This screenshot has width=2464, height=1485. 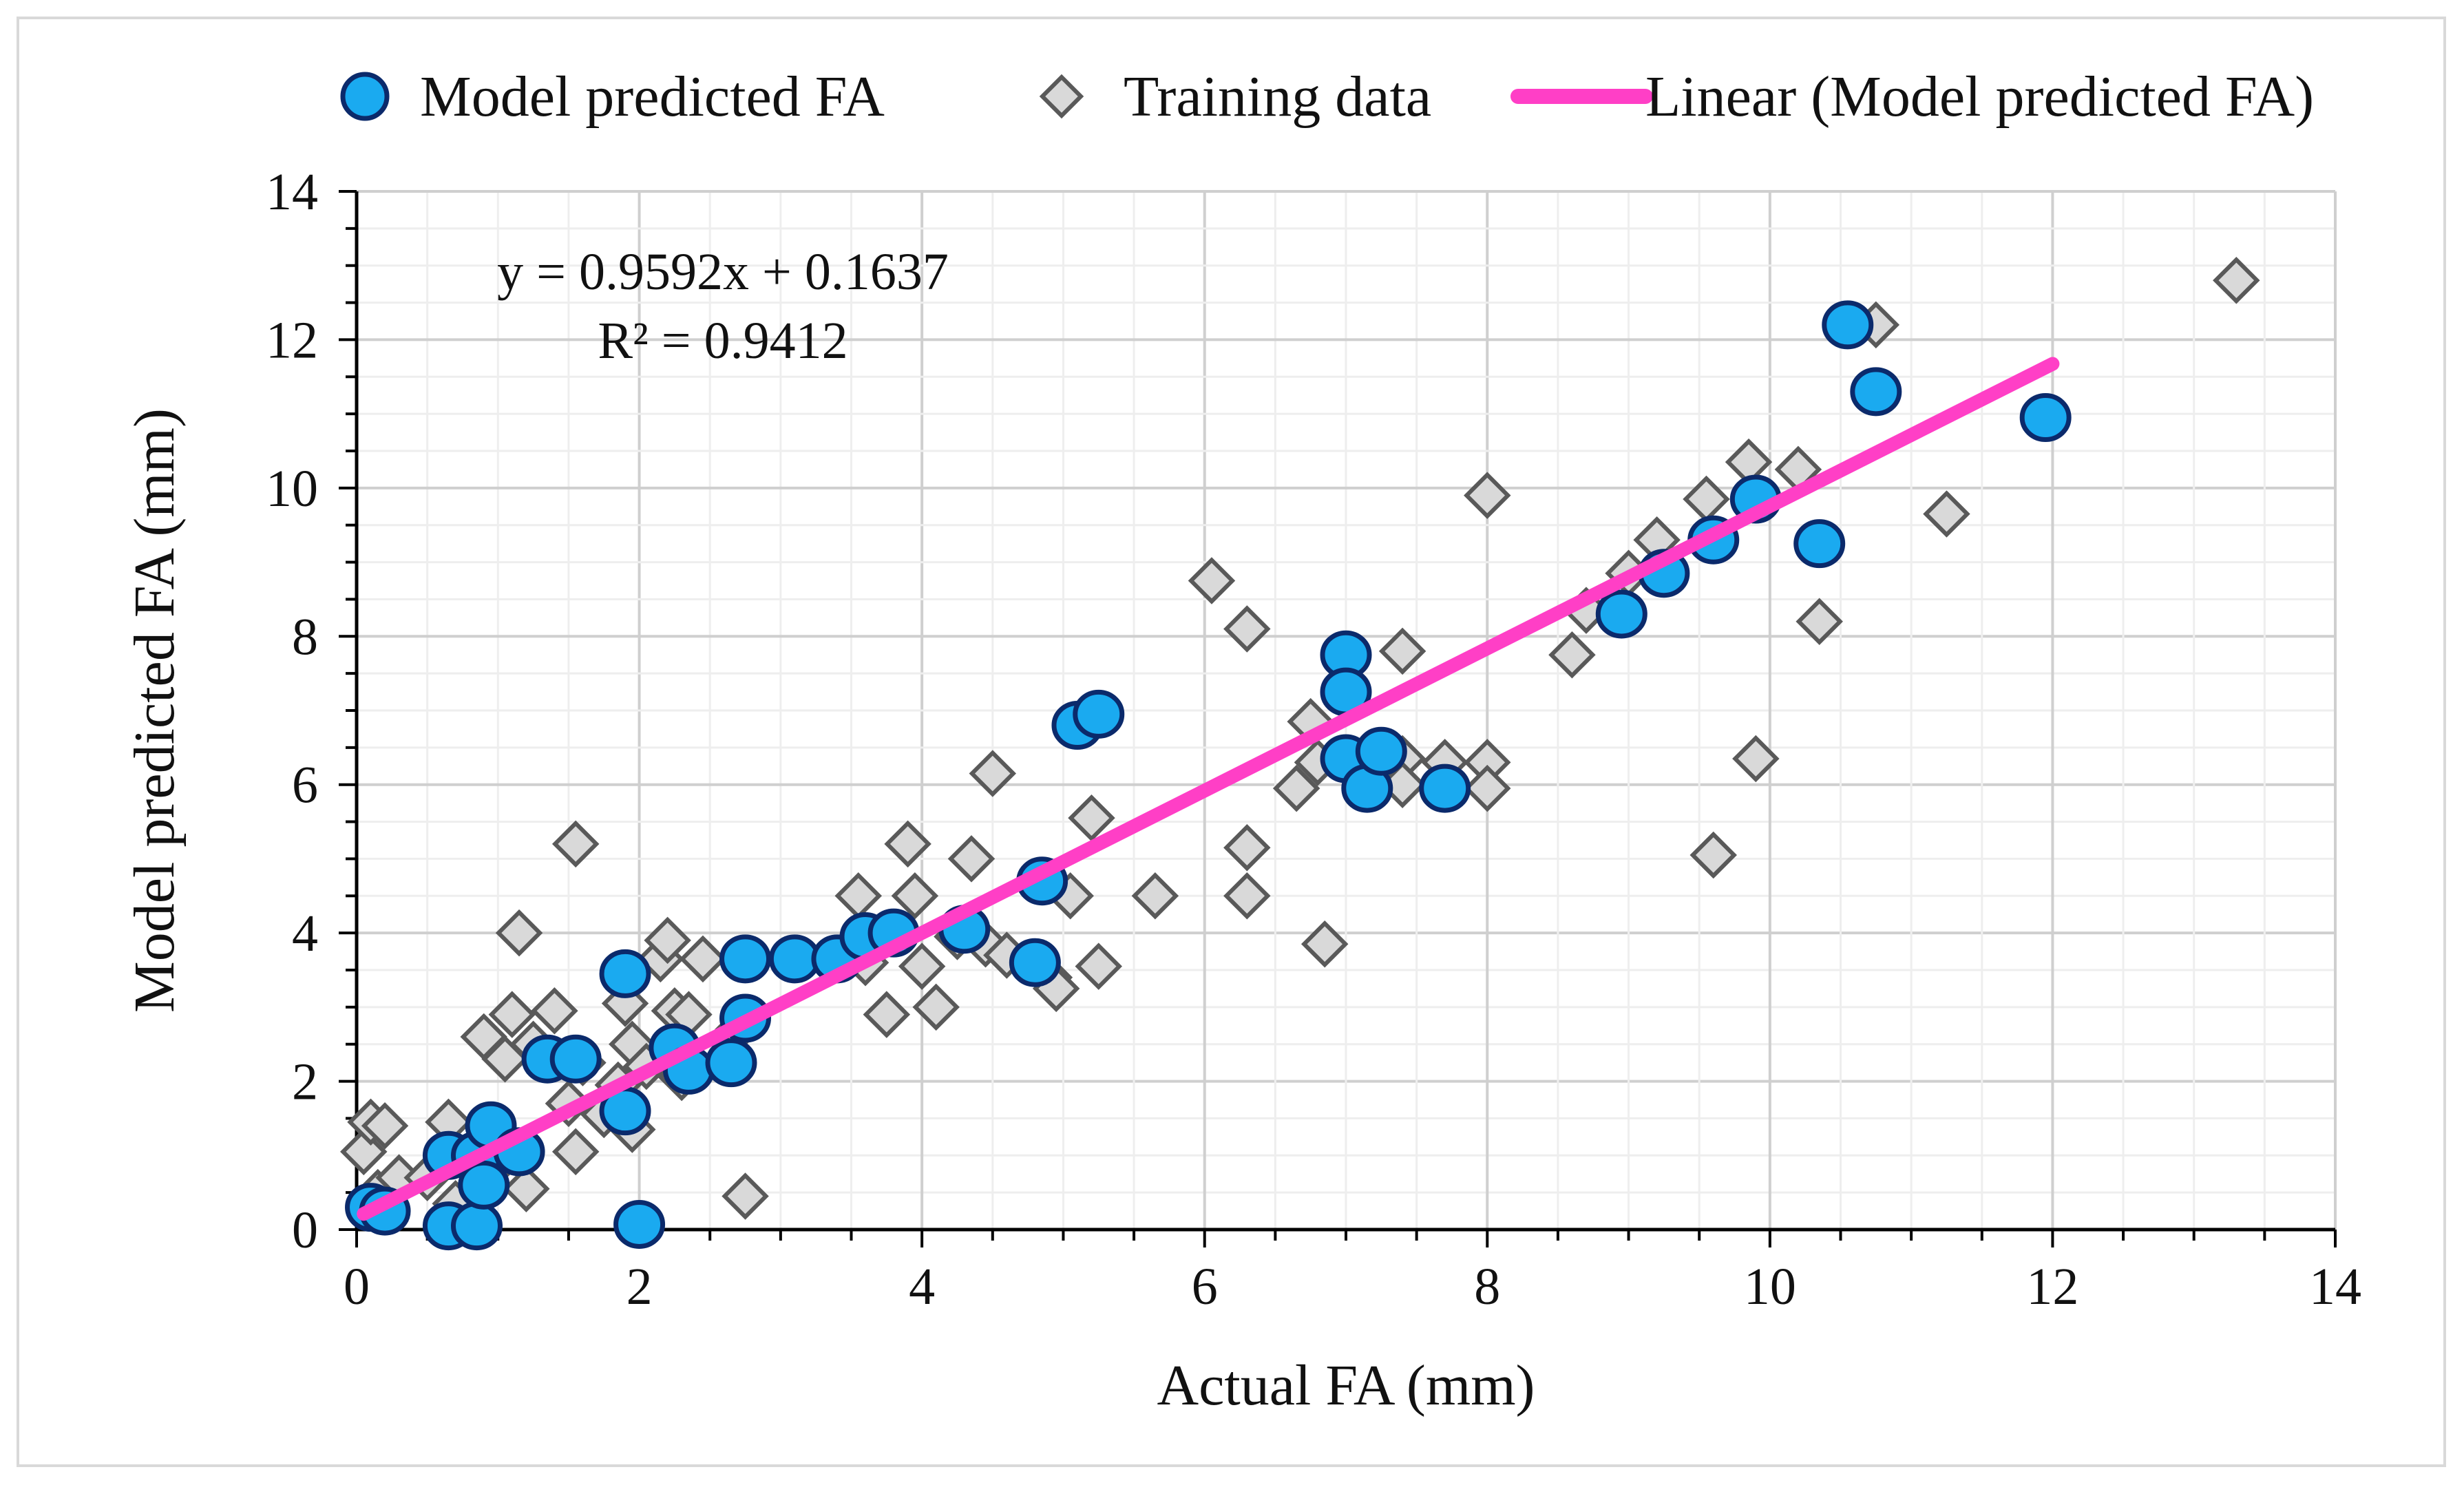 What do you see at coordinates (365, 96) in the screenshot?
I see `legend-marker-model` at bounding box center [365, 96].